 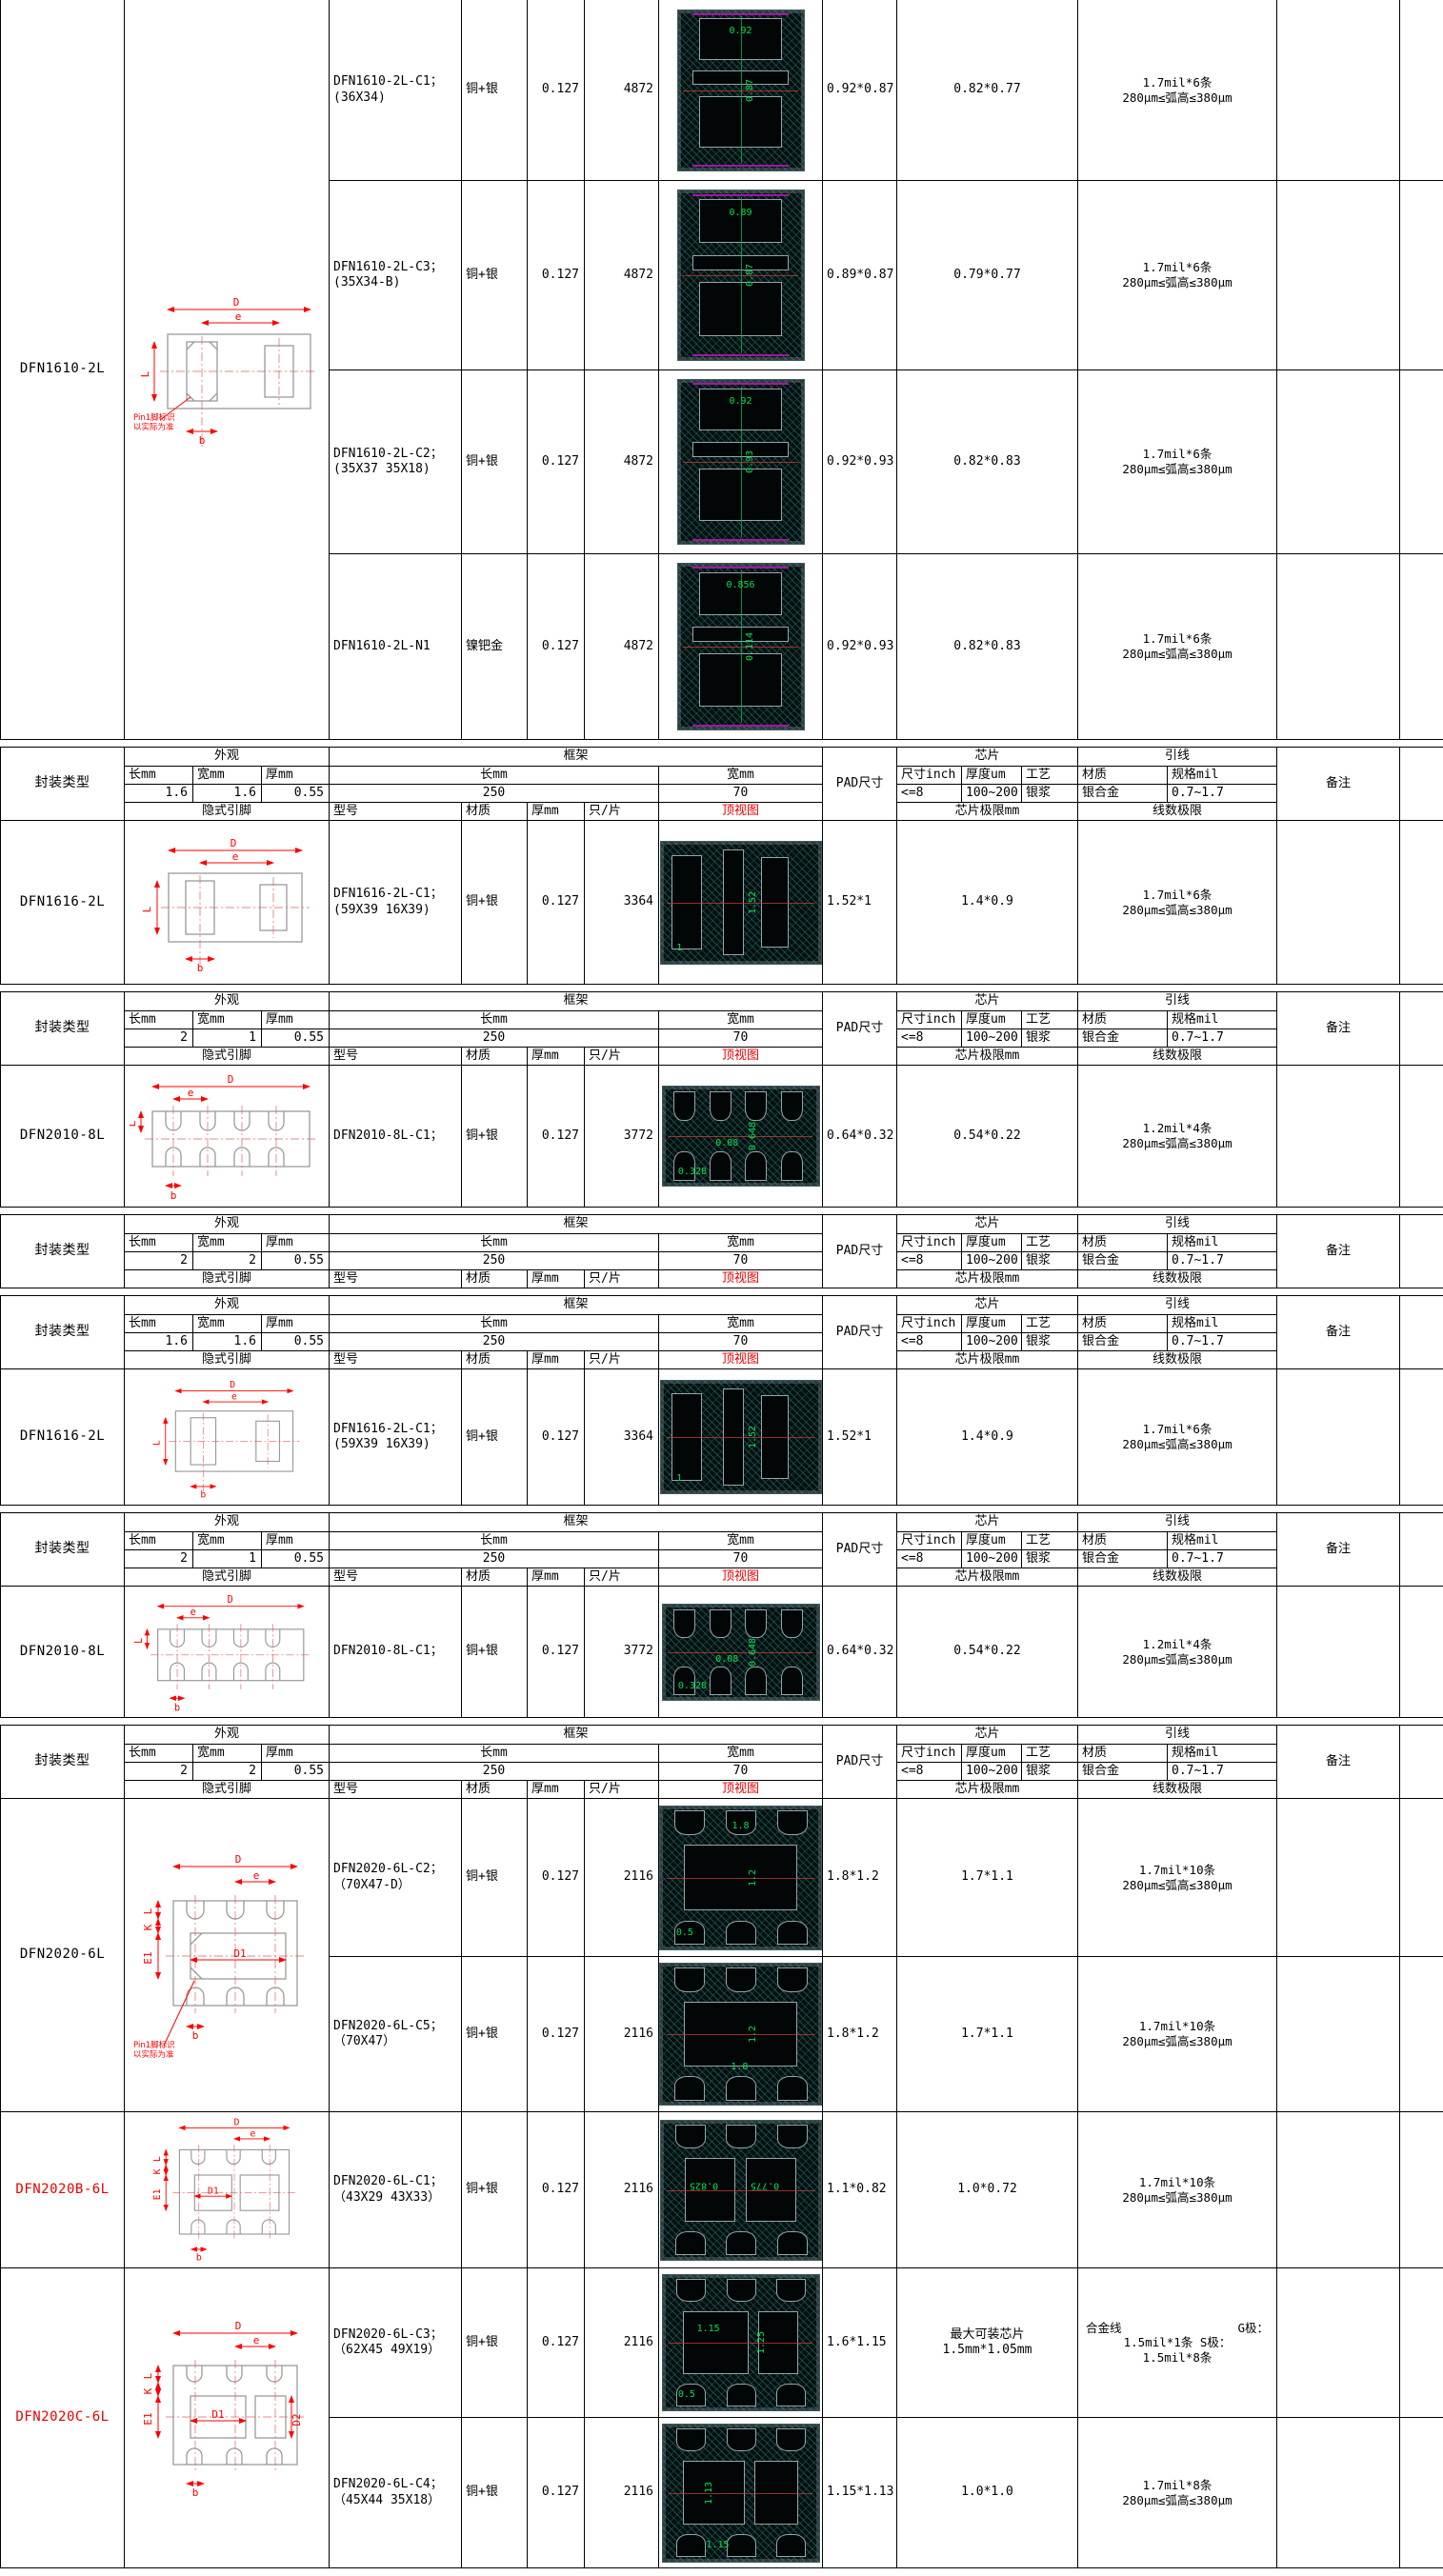 What do you see at coordinates (213, 2191) in the screenshot?
I see `svg-text: D1` at bounding box center [213, 2191].